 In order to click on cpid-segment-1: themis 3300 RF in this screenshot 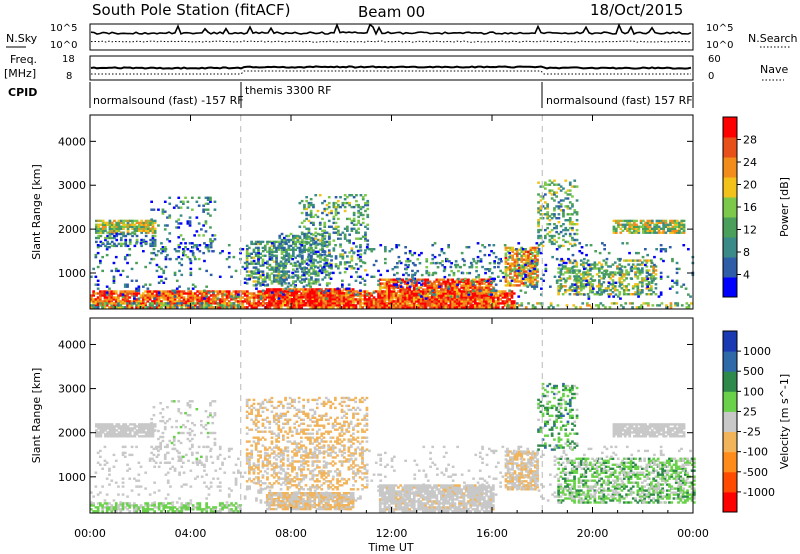, I will do `click(288, 90)`.